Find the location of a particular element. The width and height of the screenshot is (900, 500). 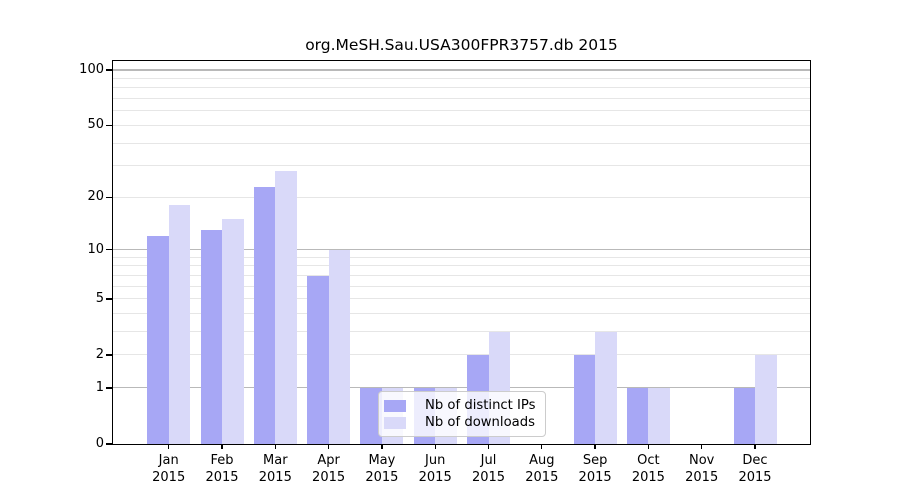

chart-title: org.MeSH.Sau.USA300FPR3757.db 2015 is located at coordinates (461, 45).